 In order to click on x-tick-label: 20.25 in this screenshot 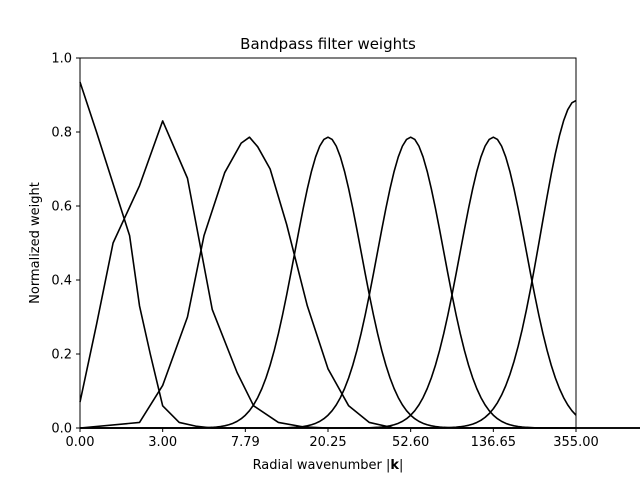, I will do `click(327, 442)`.